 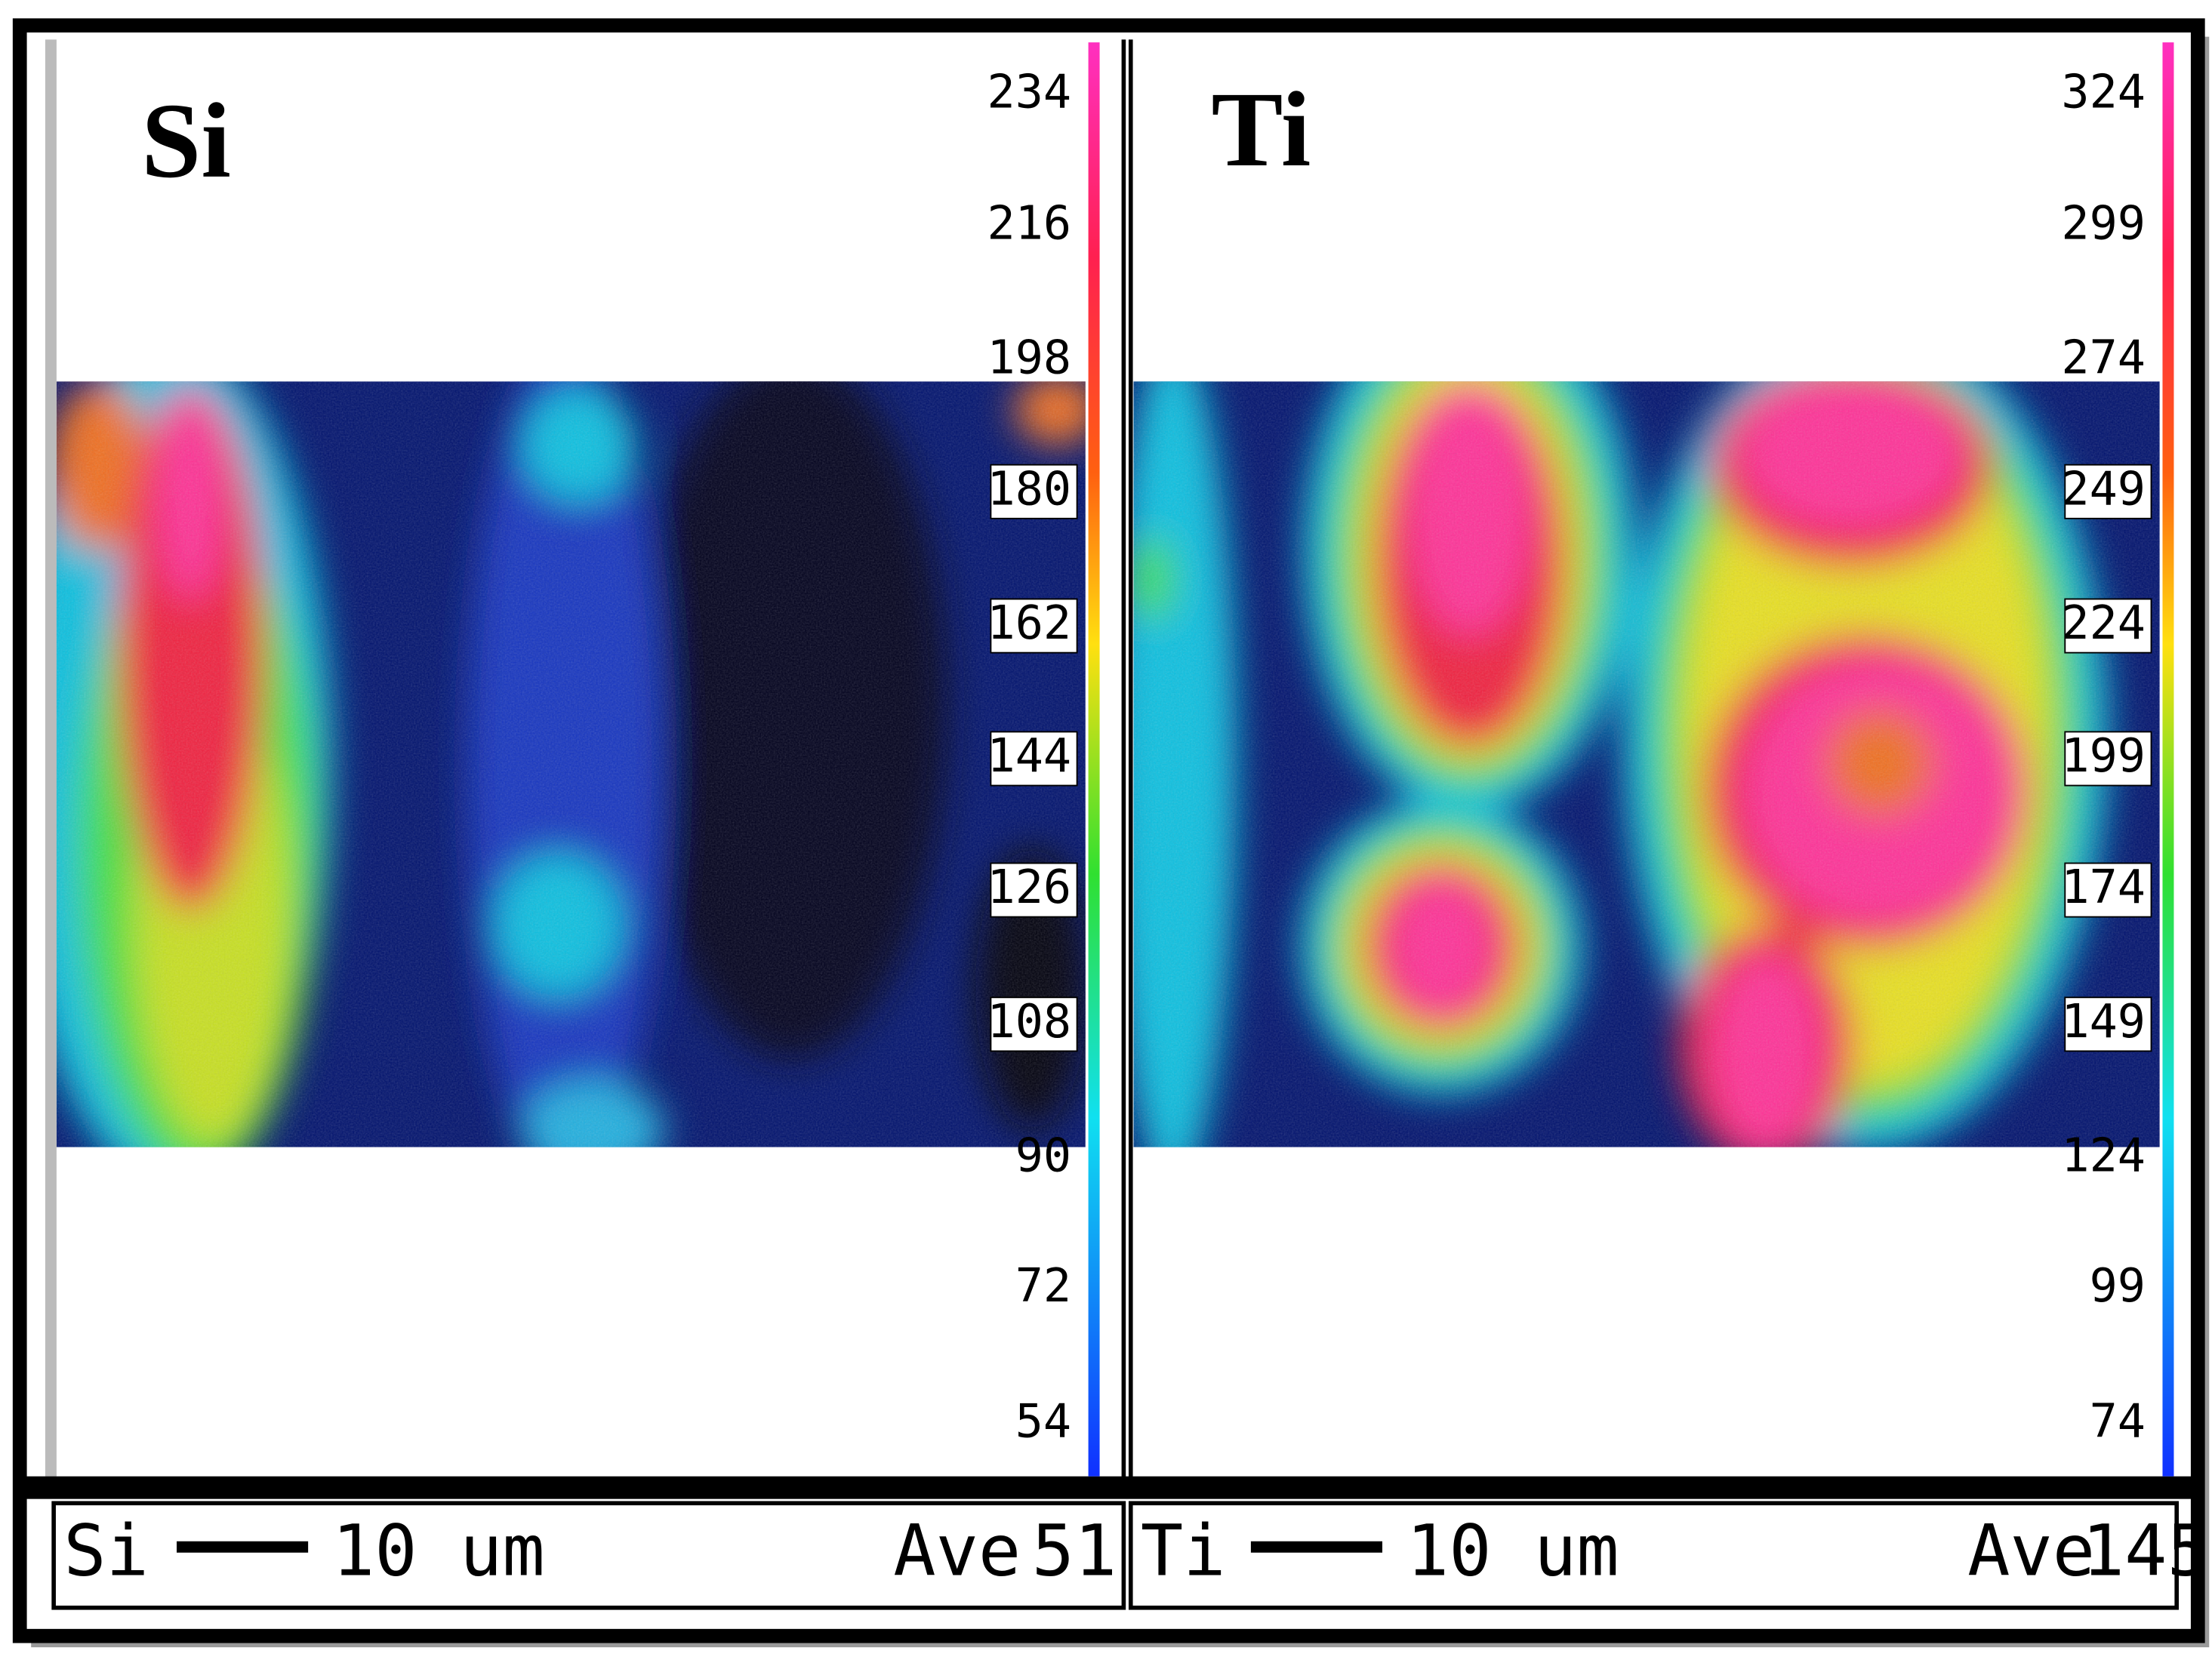 What do you see at coordinates (1029, 223) in the screenshot?
I see `scale-label: 216` at bounding box center [1029, 223].